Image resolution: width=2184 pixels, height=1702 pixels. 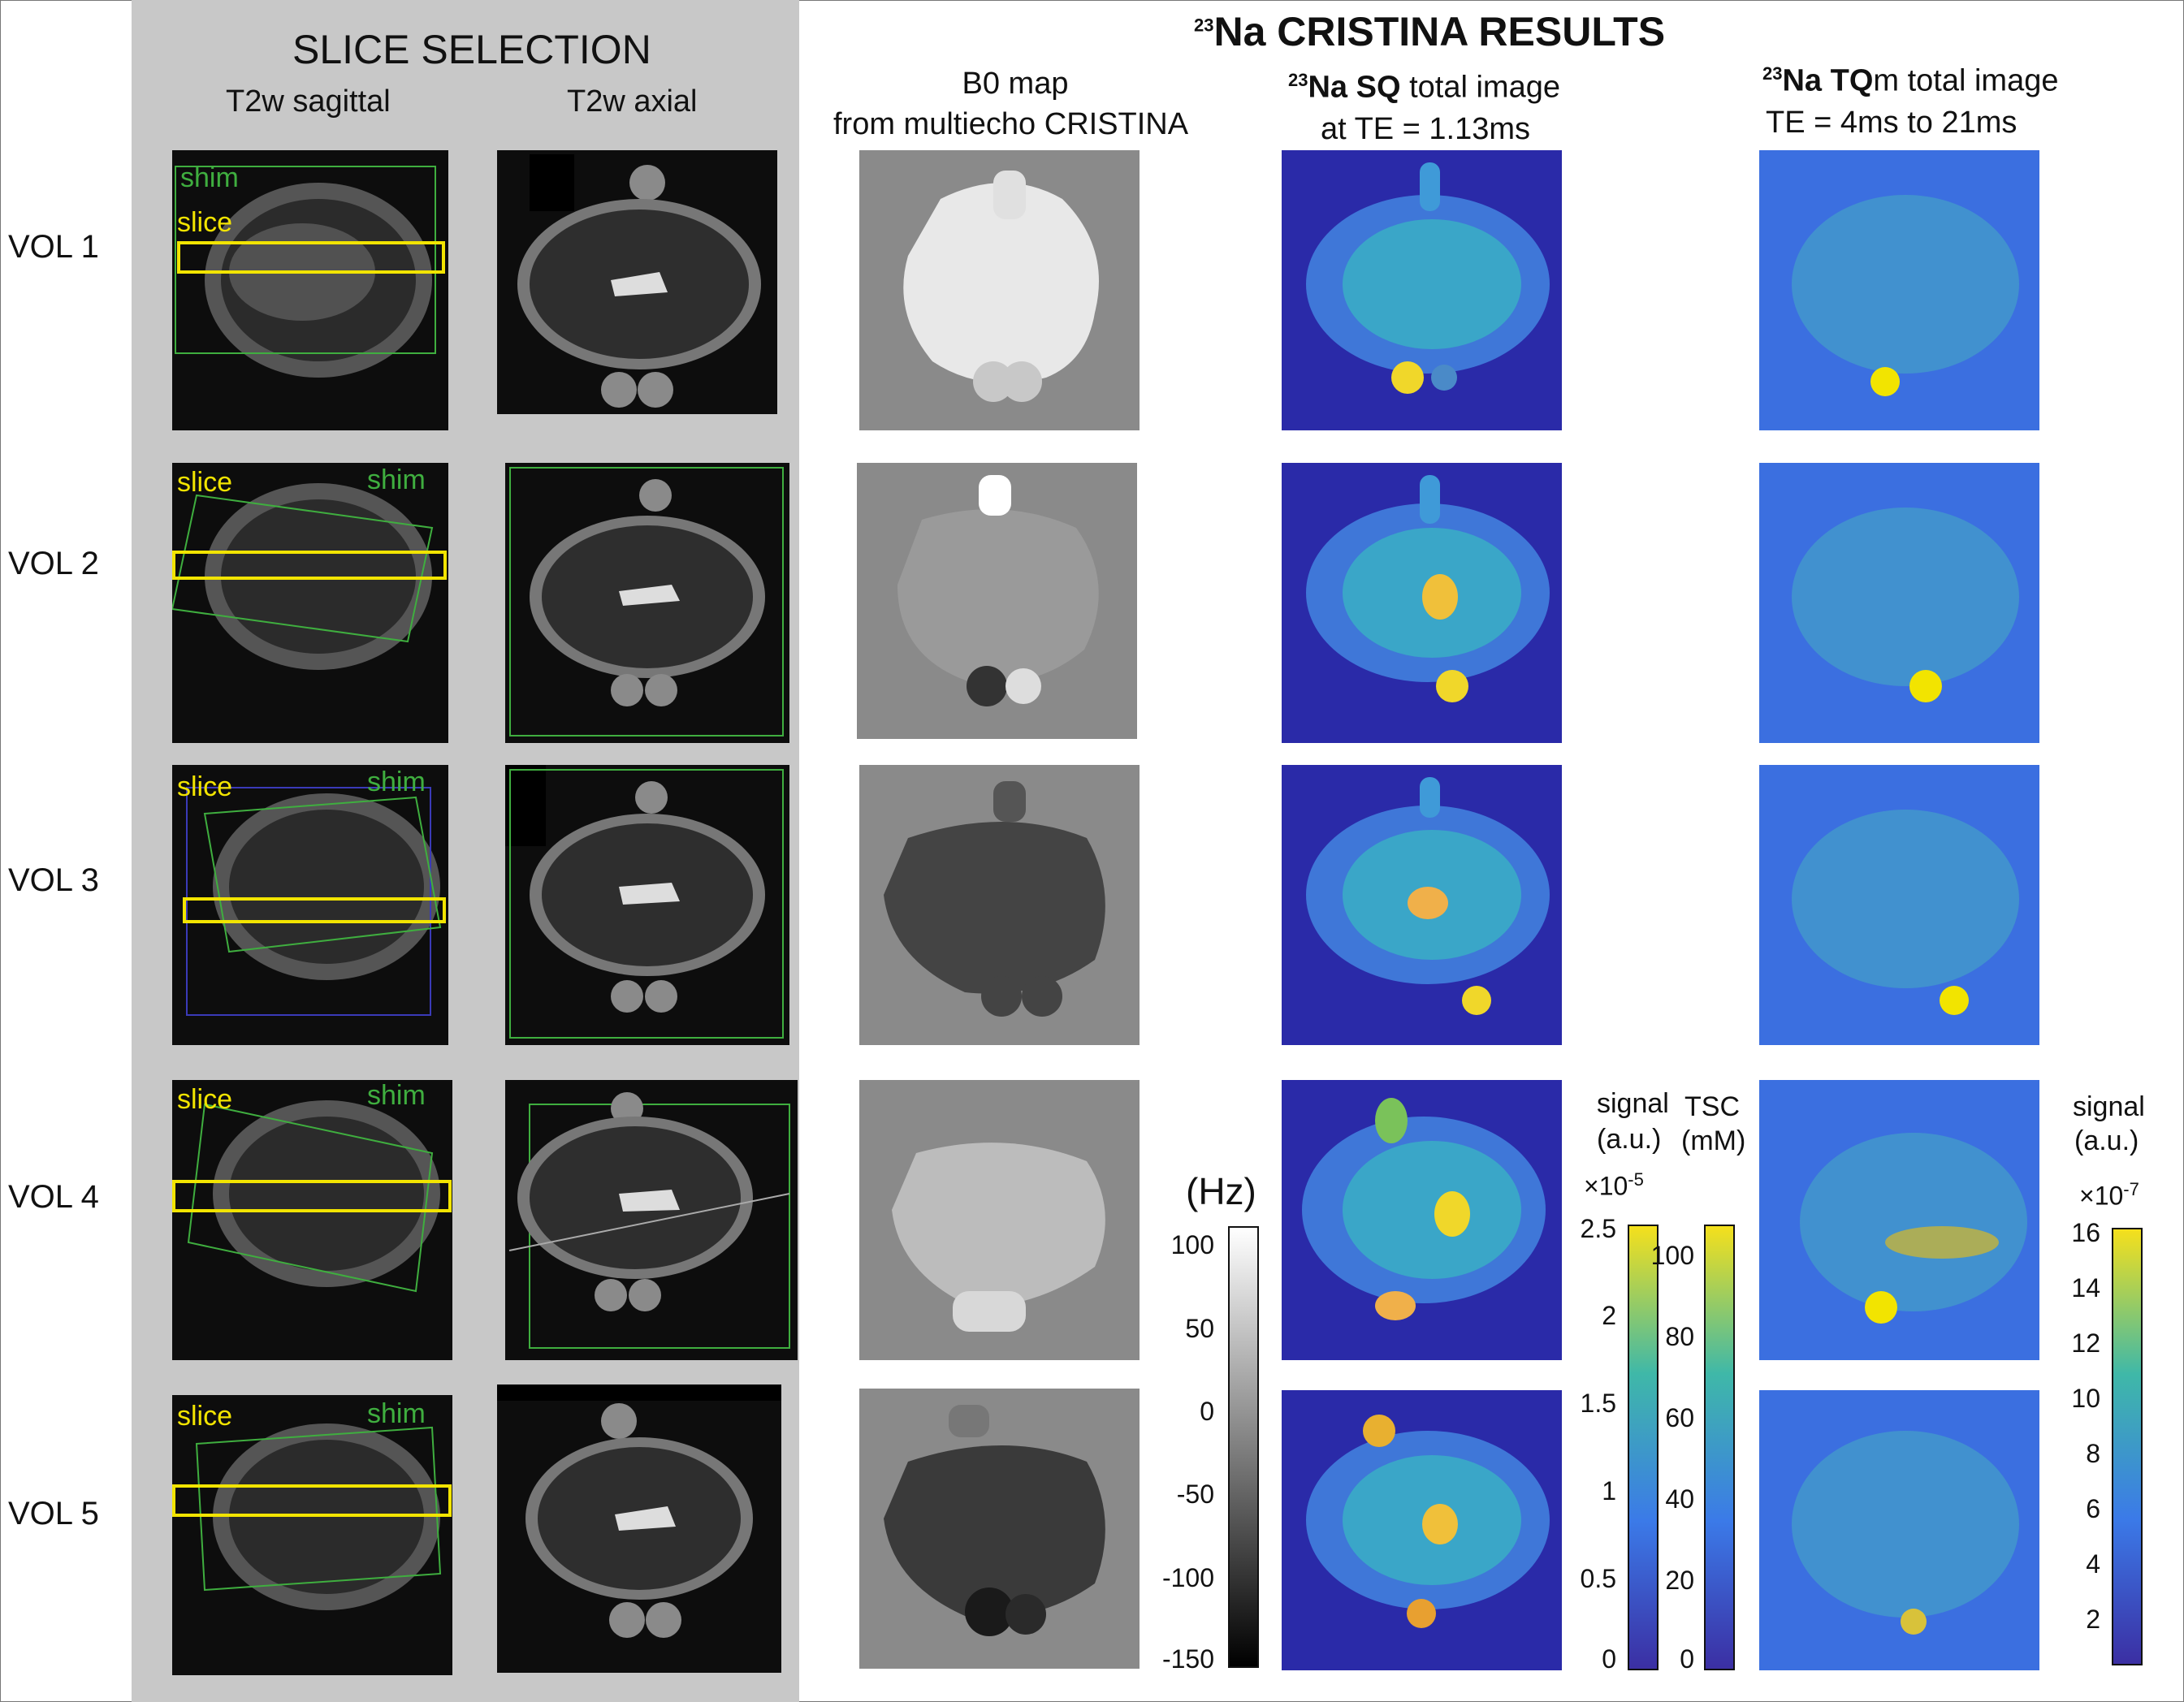 I want to click on sq-signal-exponent: ×10⁻⁵, so click(x=1614, y=1185).